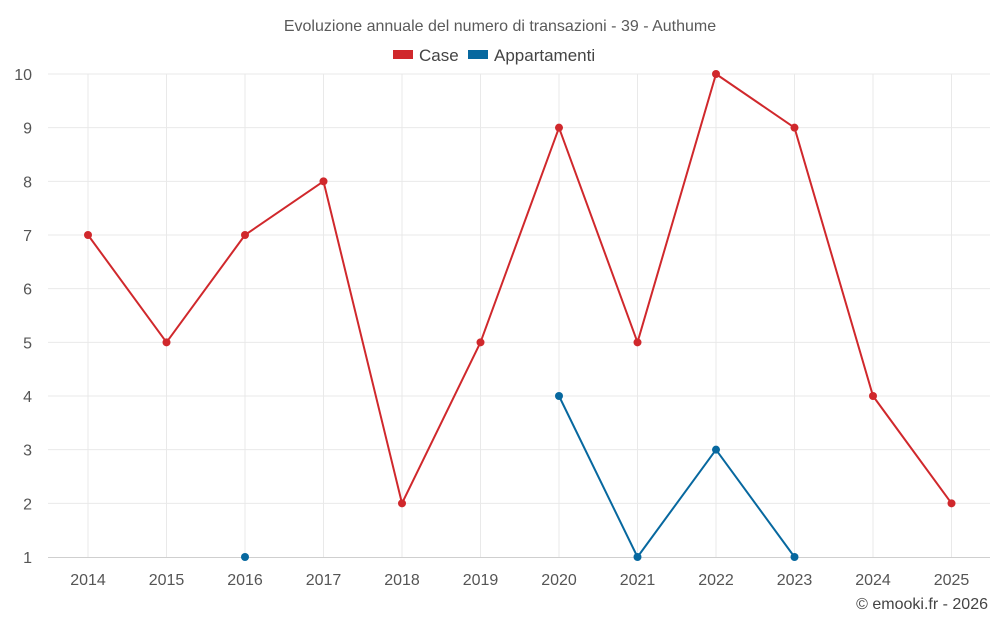  I want to click on point-case-2016, so click(245, 235).